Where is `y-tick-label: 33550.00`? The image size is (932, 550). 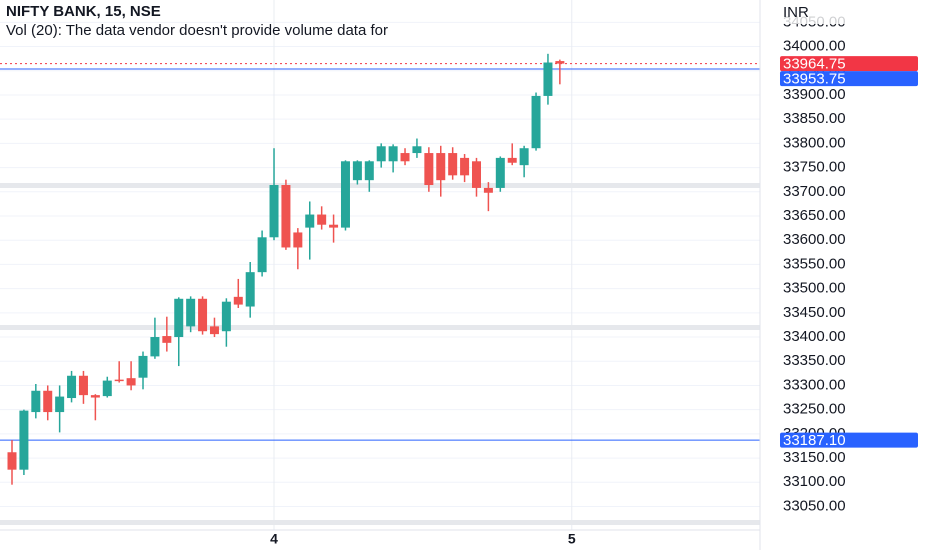 y-tick-label: 33550.00 is located at coordinates (814, 263).